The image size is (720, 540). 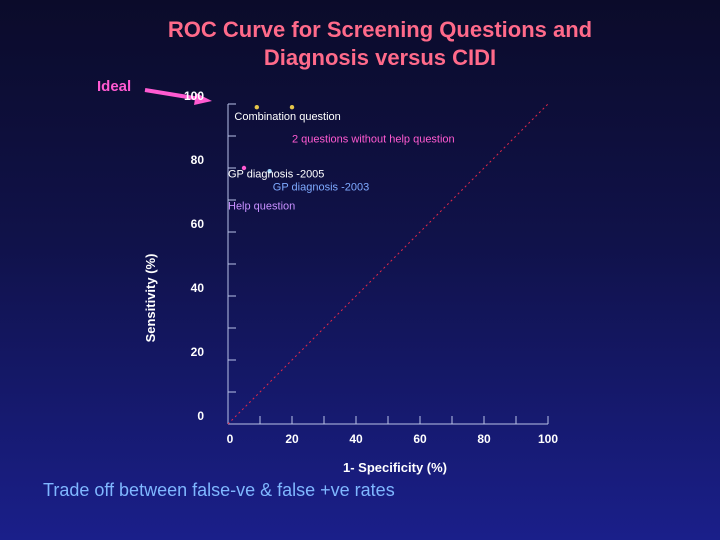 I want to click on point-annotation: GP diagnosis -2003, so click(x=321, y=187).